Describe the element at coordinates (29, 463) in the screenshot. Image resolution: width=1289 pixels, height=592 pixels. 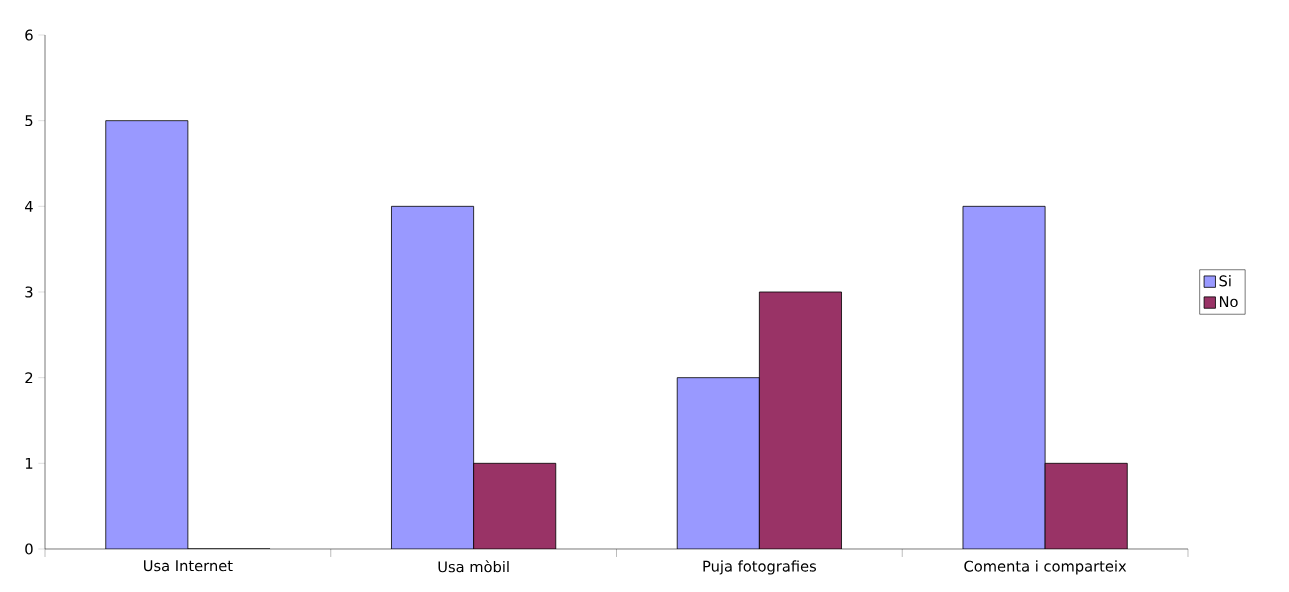
I see `y-tick-label: 1` at that location.